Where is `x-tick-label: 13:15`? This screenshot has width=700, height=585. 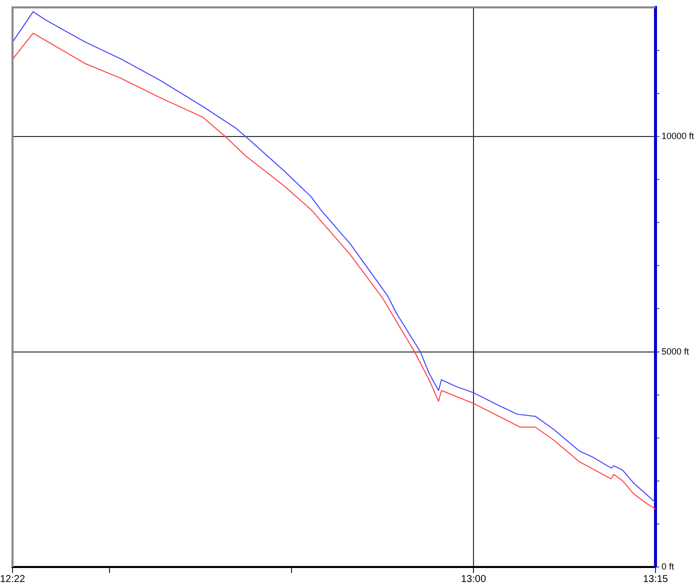 x-tick-label: 13:15 is located at coordinates (655, 579).